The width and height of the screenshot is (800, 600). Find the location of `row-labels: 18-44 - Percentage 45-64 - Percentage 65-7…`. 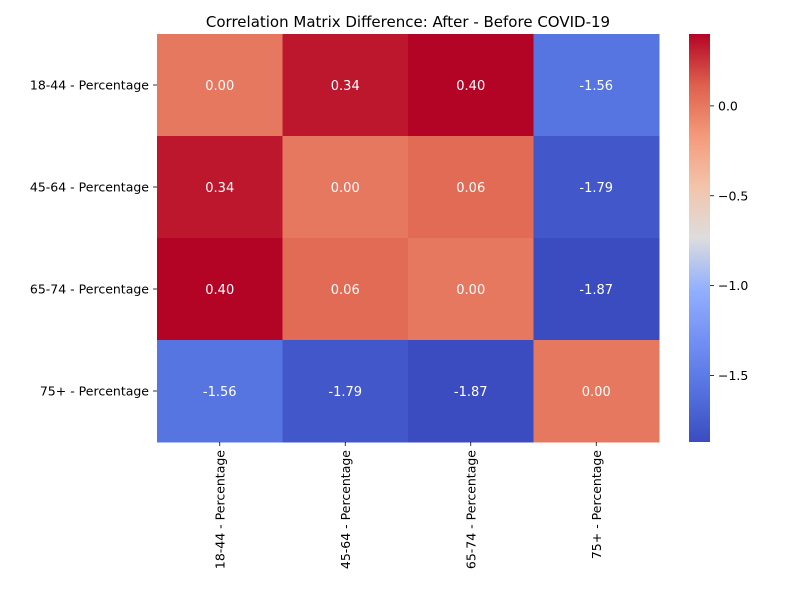

row-labels: 18-44 - Percentage 45-64 - Percentage 65-7… is located at coordinates (93, 238).